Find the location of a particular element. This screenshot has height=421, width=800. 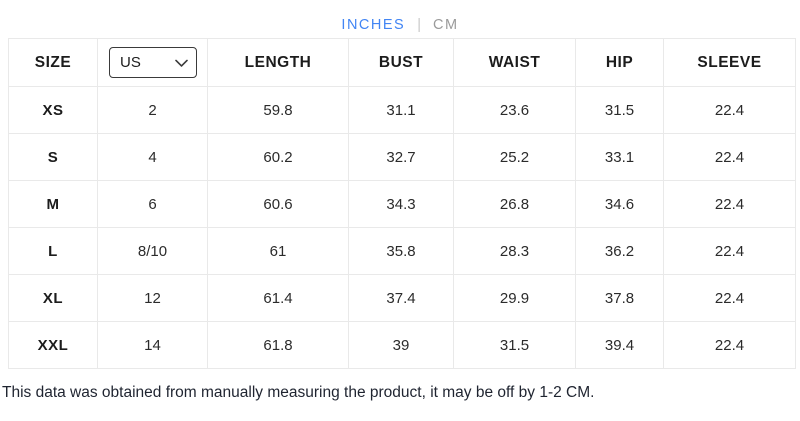

bust-cell: 34.3 is located at coordinates (401, 204).